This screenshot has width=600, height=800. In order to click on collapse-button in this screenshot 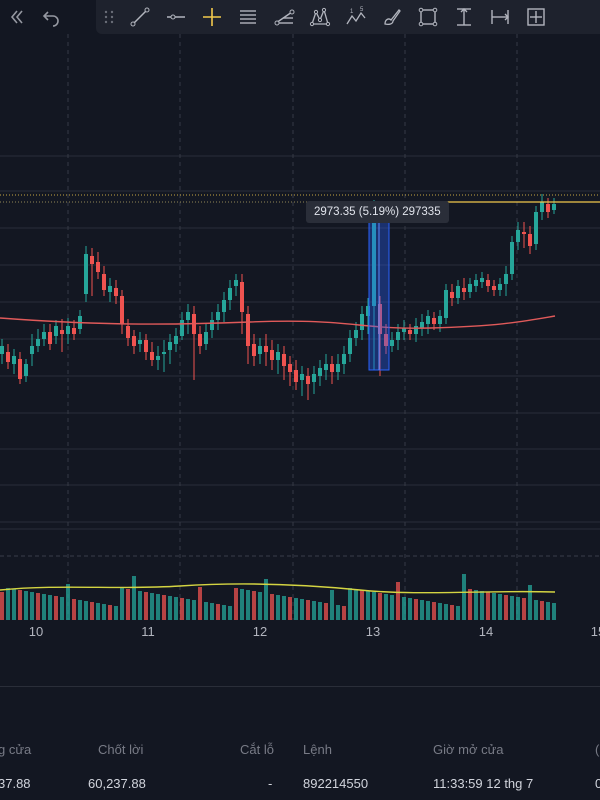, I will do `click(17, 17)`.